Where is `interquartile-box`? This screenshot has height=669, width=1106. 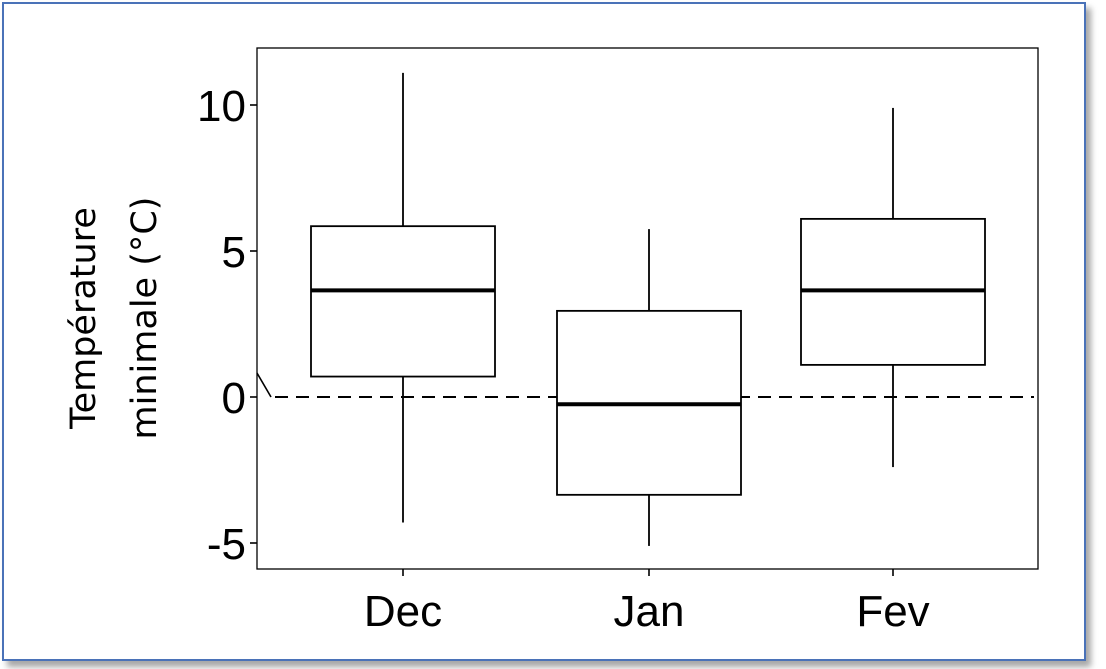 interquartile-box is located at coordinates (403, 301).